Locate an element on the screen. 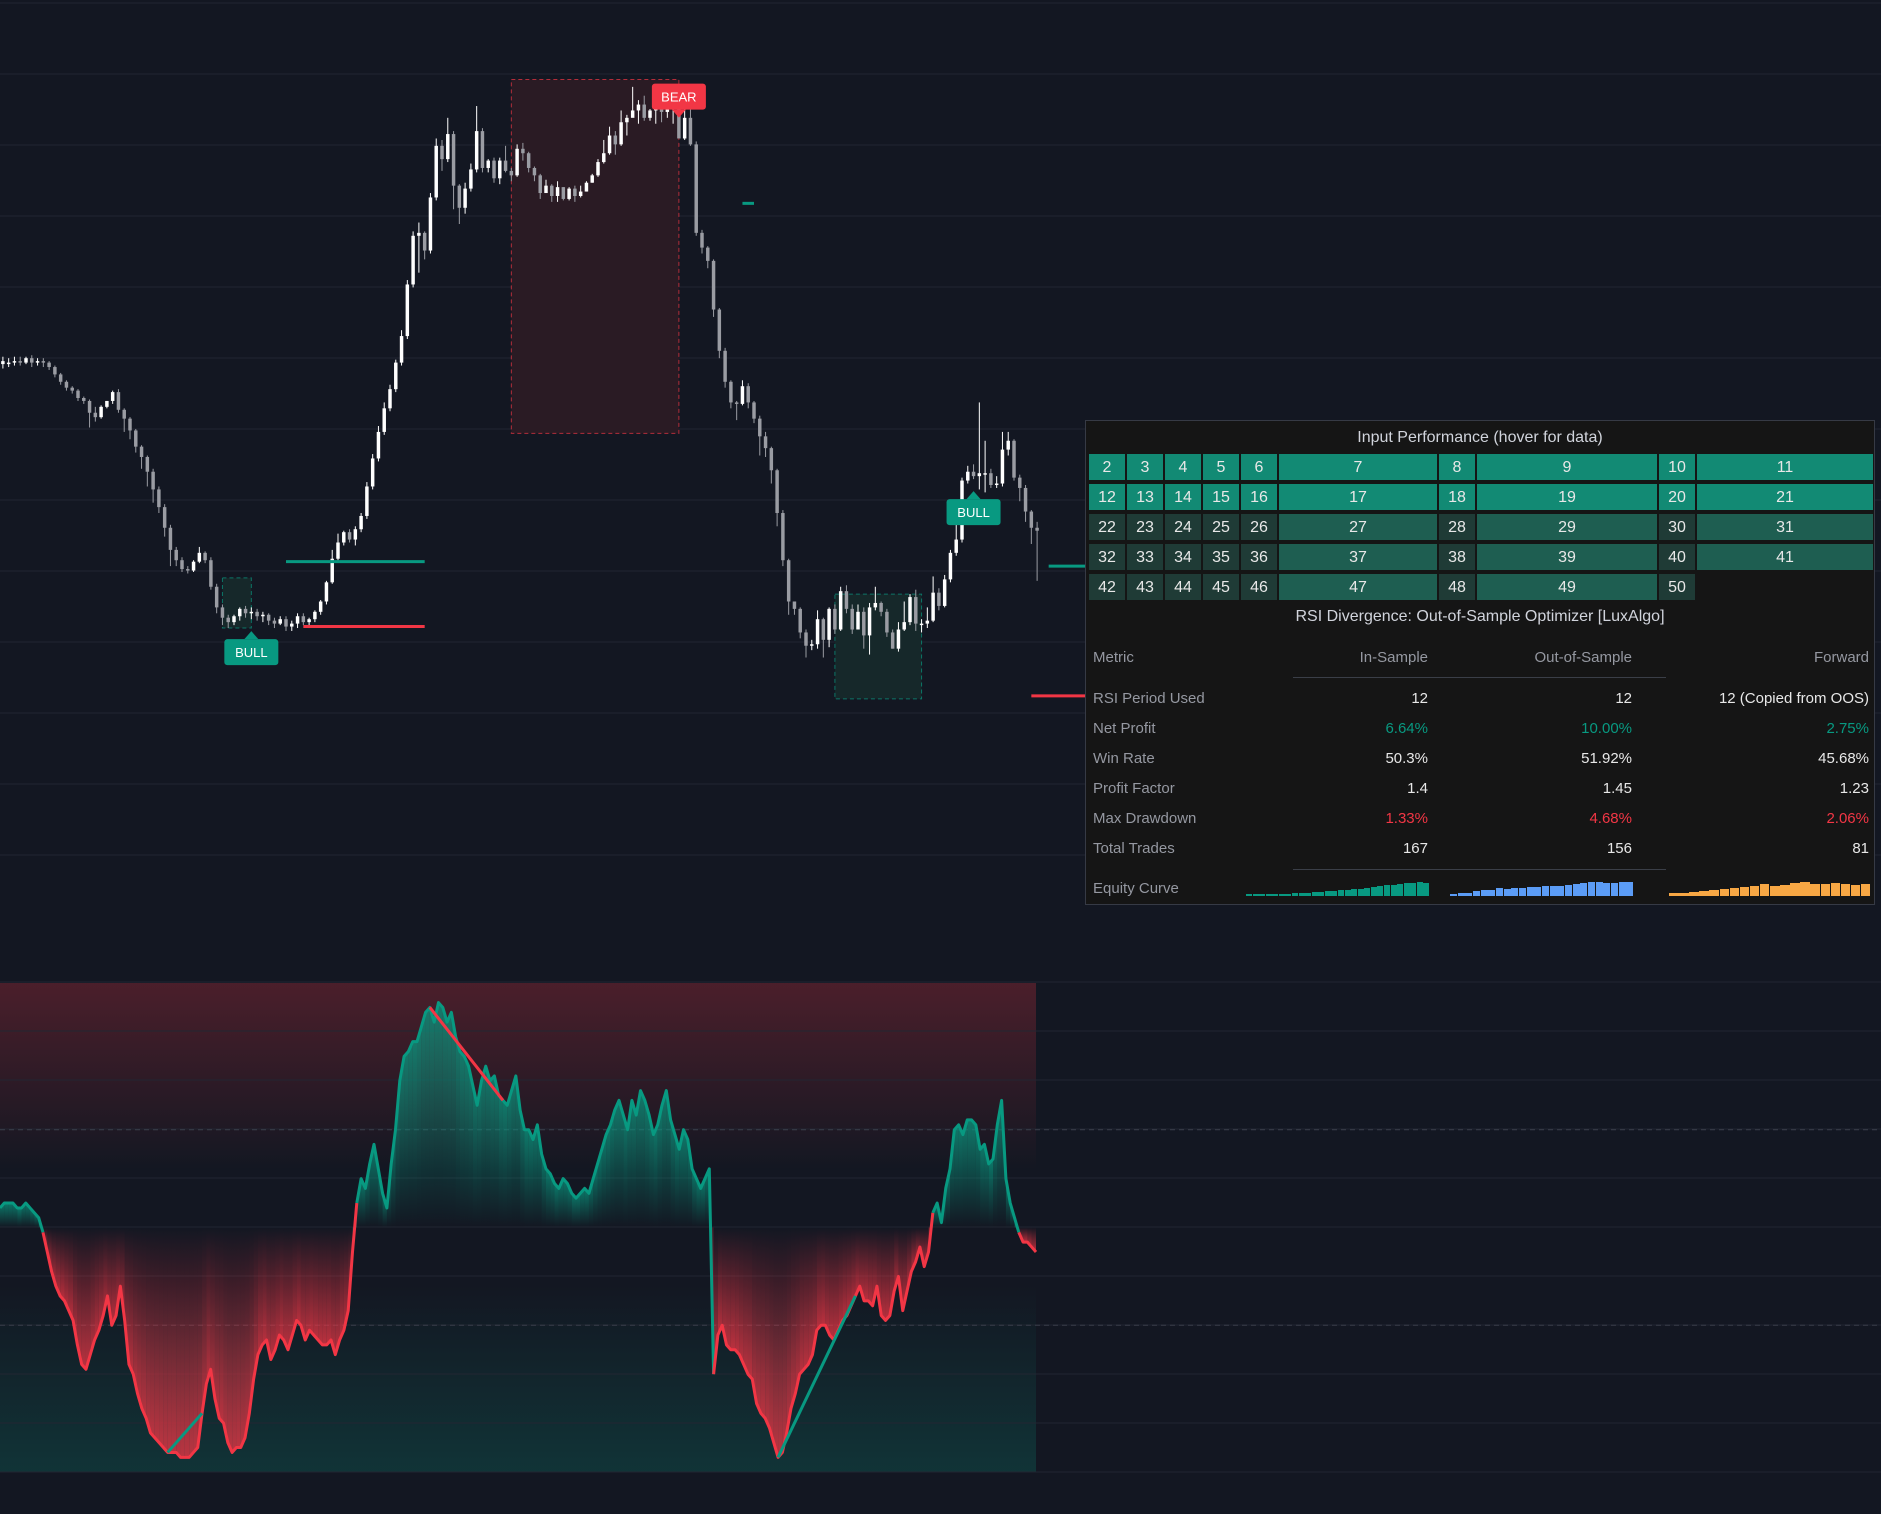 The image size is (1881, 1514). input-grid-cell: 16 is located at coordinates (1259, 497).